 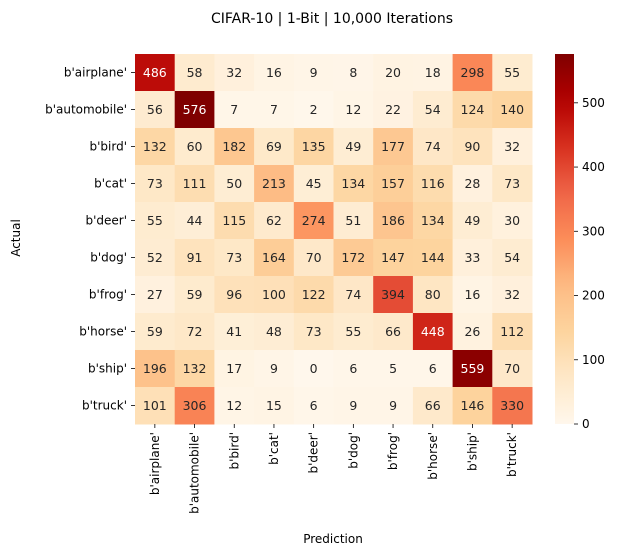 What do you see at coordinates (314, 220) in the screenshot?
I see `cell-value-label: 274` at bounding box center [314, 220].